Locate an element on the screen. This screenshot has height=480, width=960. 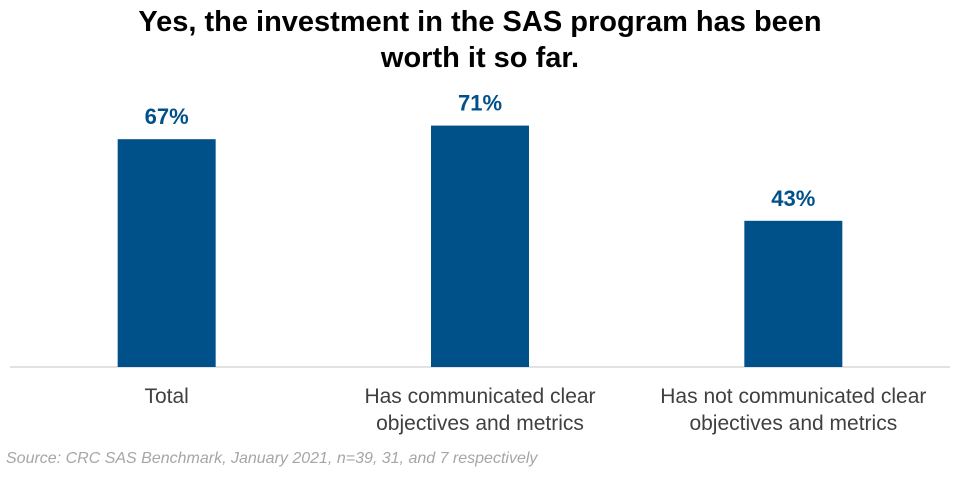
category-label: Total is located at coordinates (166, 396).